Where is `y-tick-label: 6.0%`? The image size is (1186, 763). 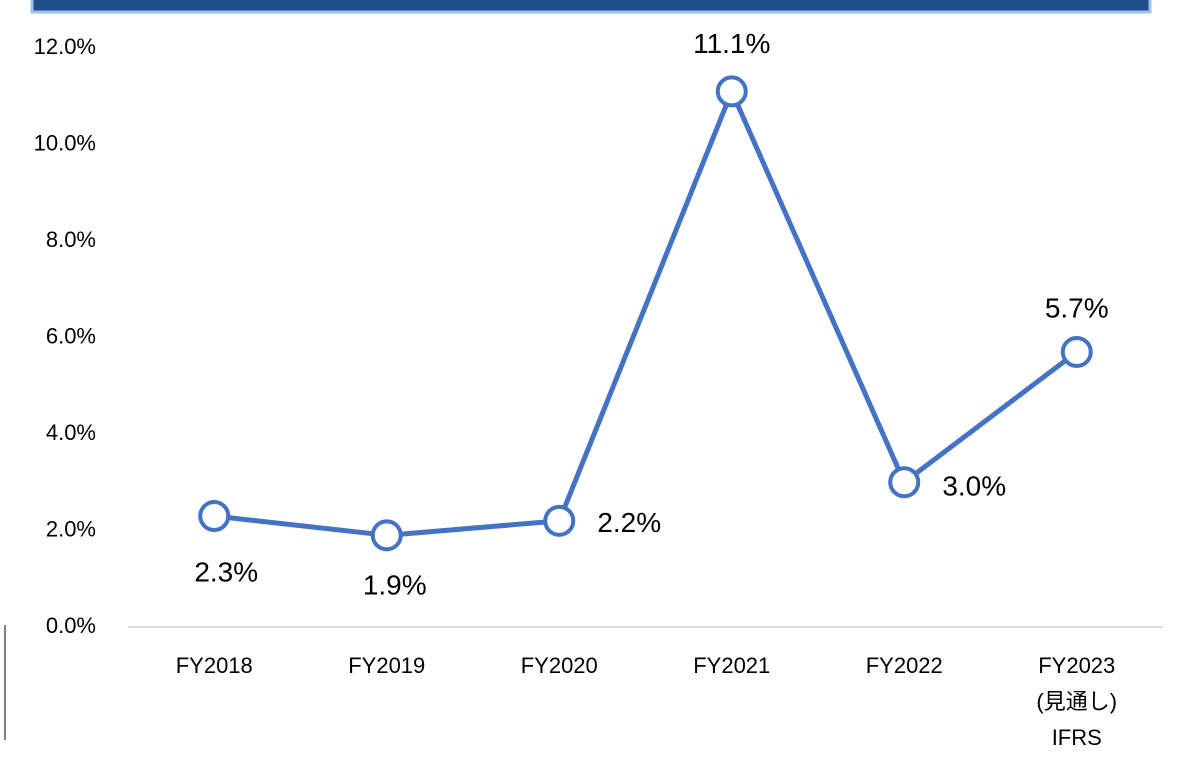
y-tick-label: 6.0% is located at coordinates (71, 335).